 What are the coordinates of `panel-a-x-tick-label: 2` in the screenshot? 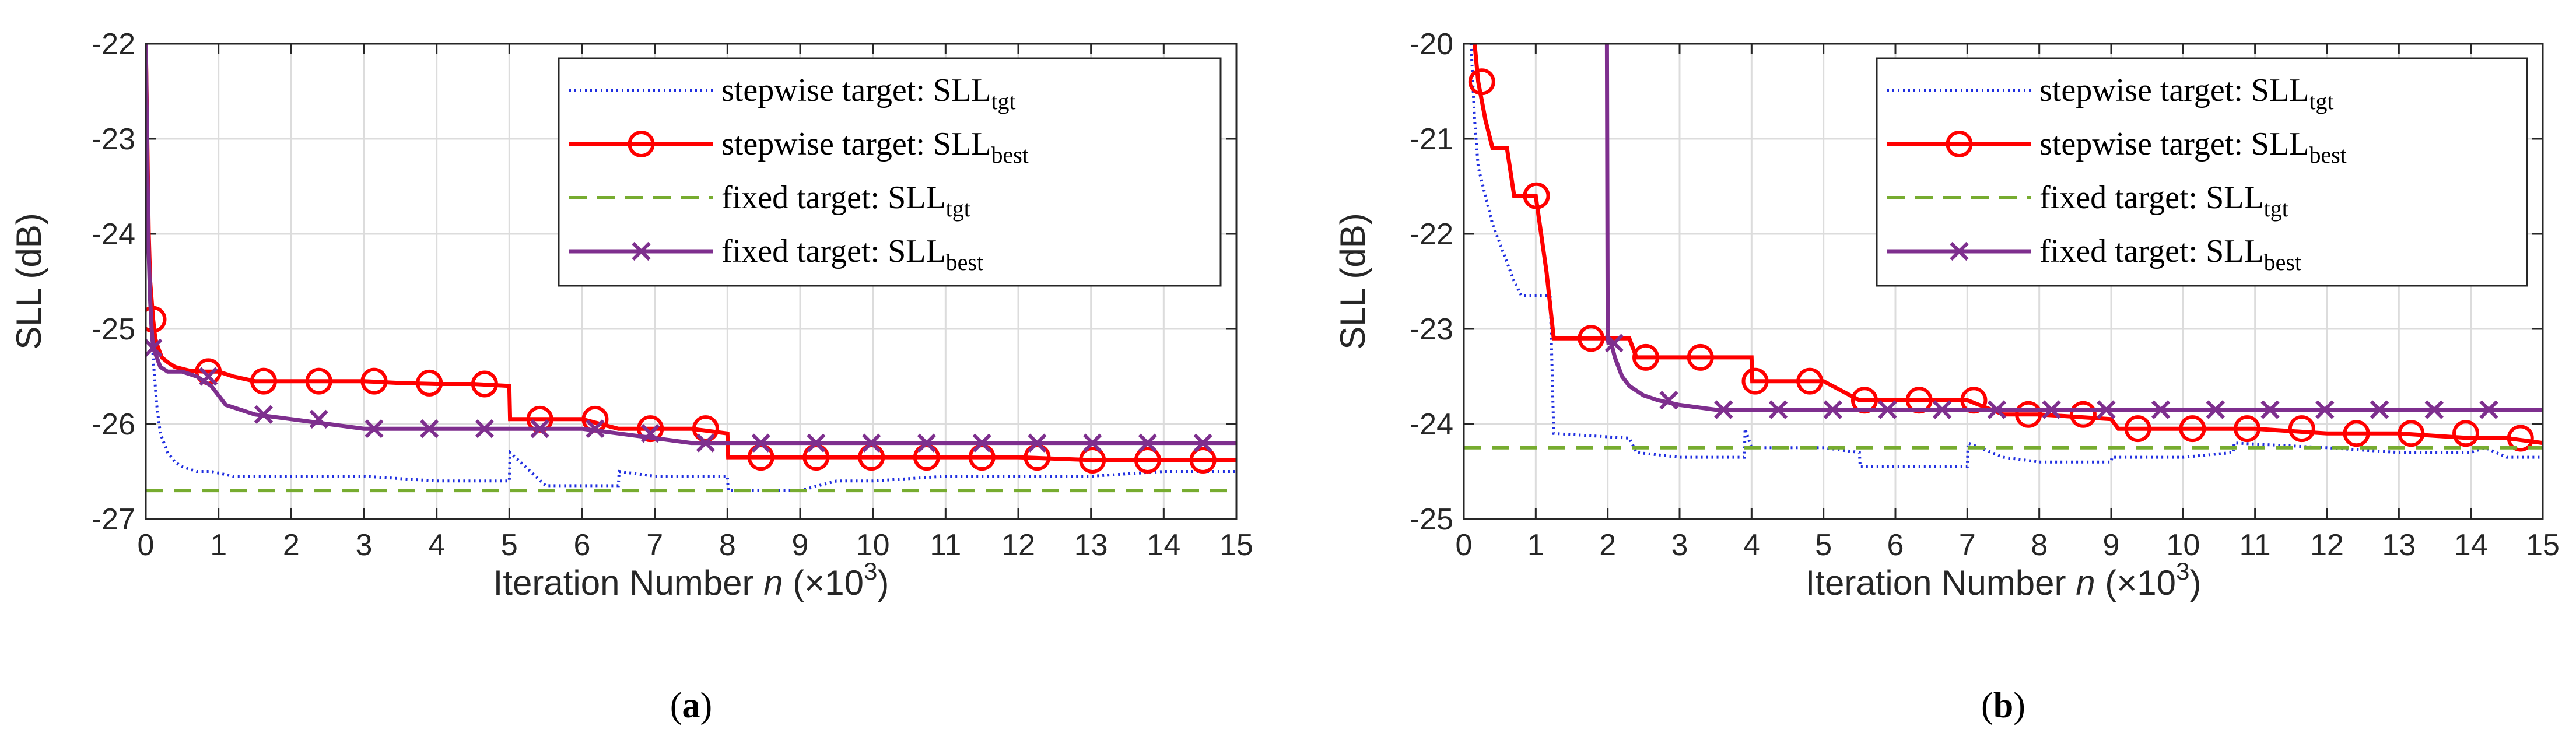 It's located at (291, 545).